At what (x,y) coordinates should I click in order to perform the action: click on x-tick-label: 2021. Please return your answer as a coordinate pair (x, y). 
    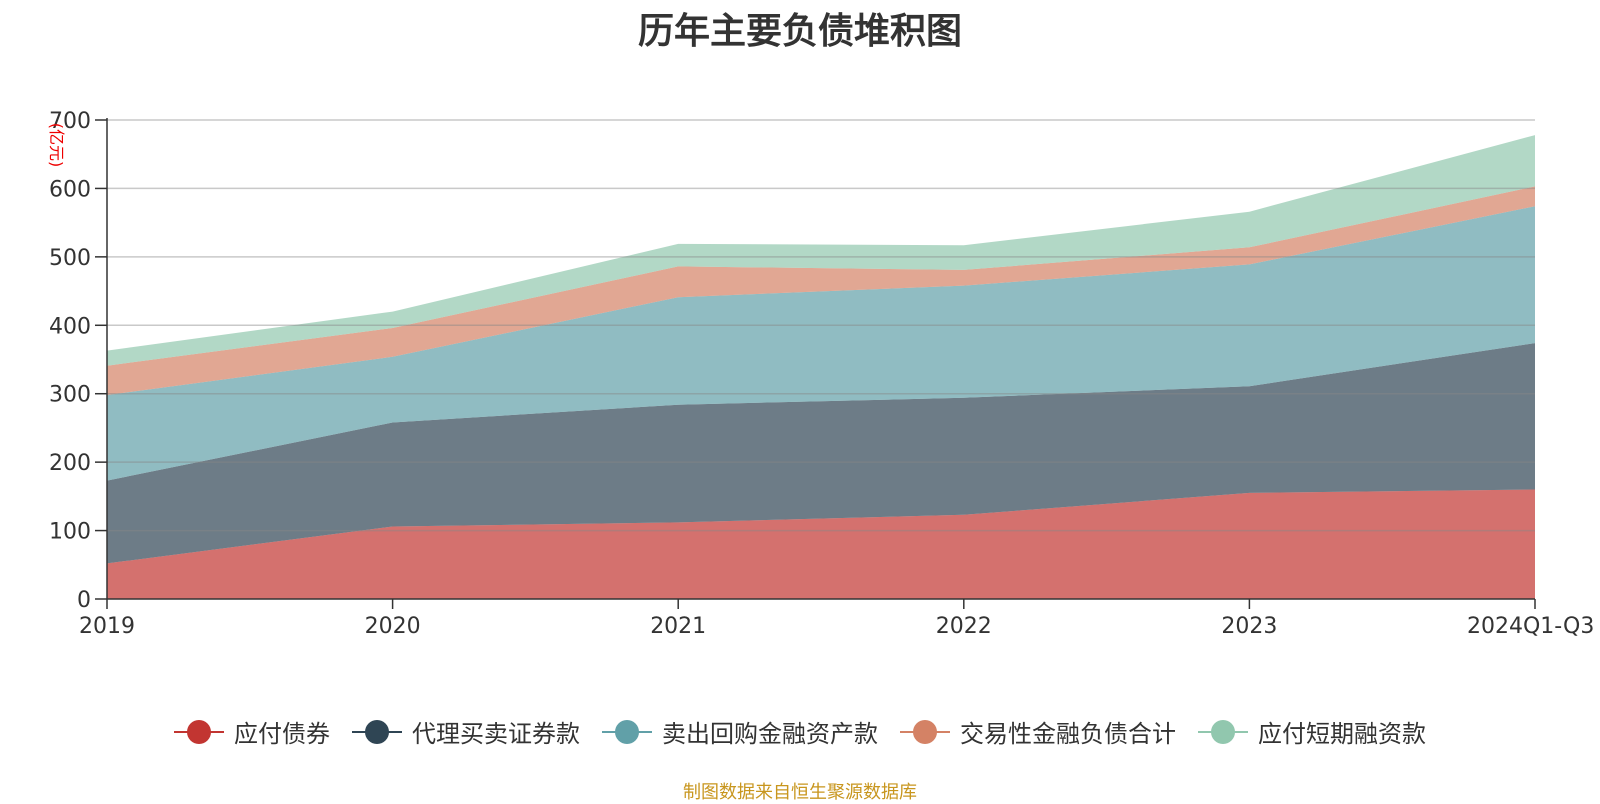
    Looking at the image, I should click on (678, 626).